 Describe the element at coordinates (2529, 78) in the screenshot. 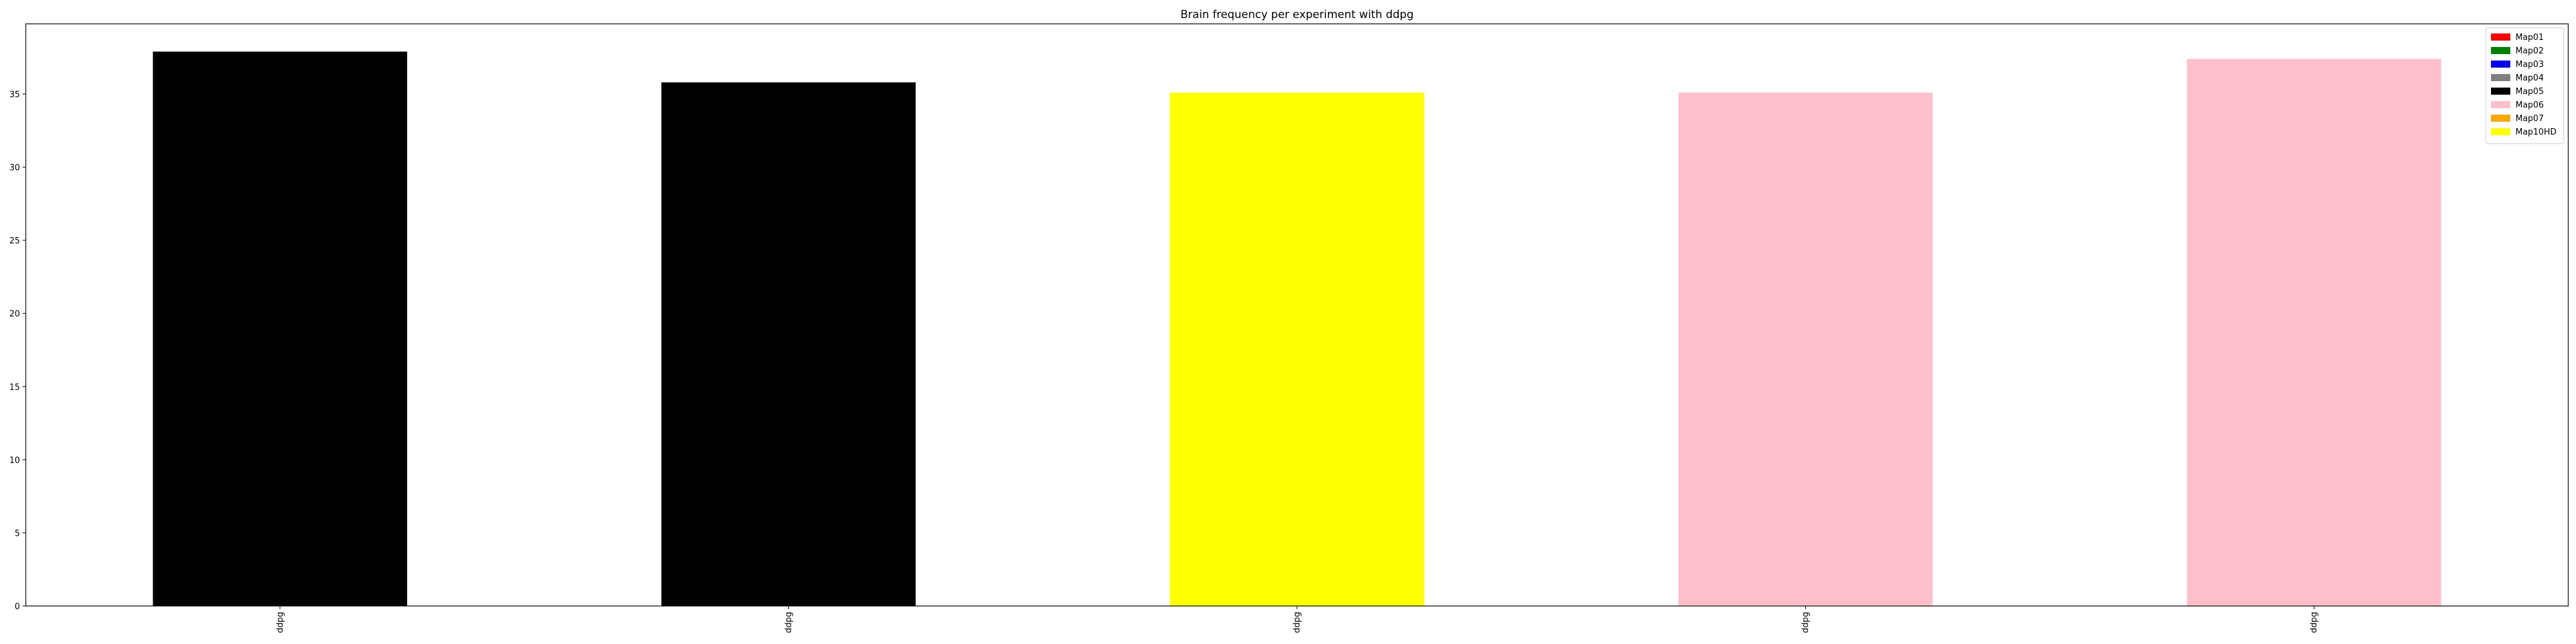

I see `legend-label: Map04` at that location.